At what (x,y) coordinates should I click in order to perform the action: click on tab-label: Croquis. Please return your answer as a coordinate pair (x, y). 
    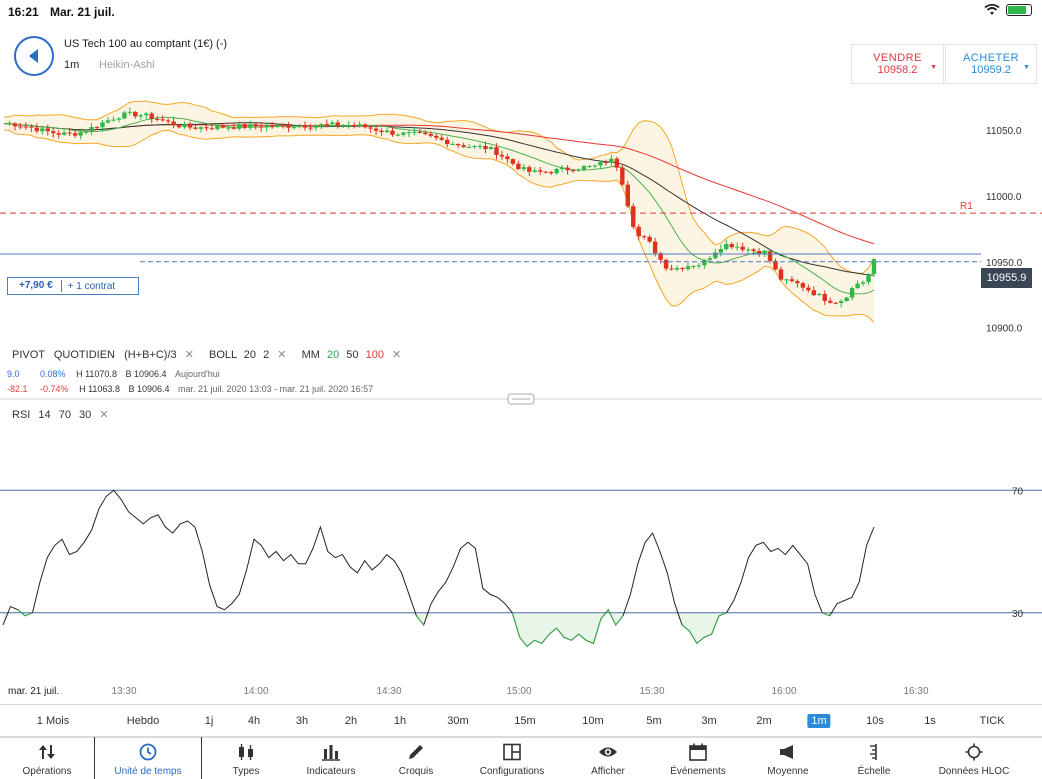
    Looking at the image, I should click on (416, 771).